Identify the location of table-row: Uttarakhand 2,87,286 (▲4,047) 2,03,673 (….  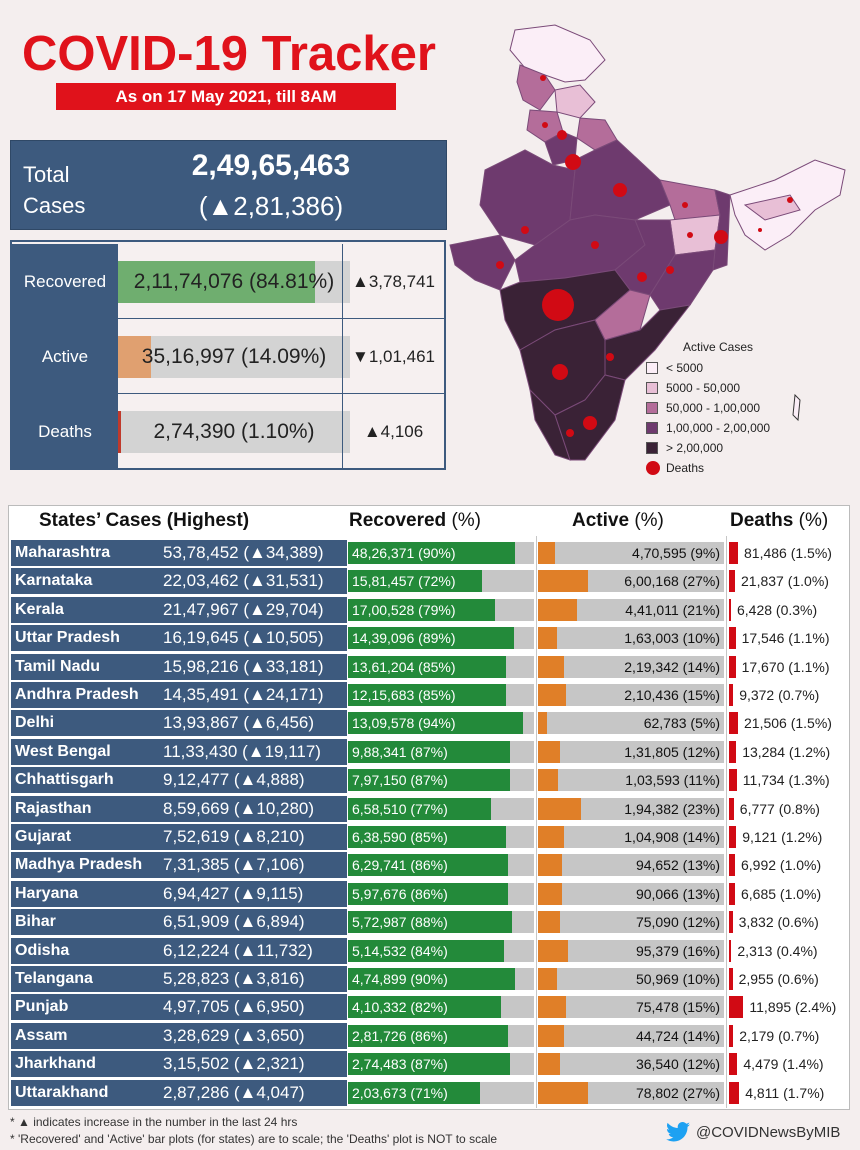
(429, 1093).